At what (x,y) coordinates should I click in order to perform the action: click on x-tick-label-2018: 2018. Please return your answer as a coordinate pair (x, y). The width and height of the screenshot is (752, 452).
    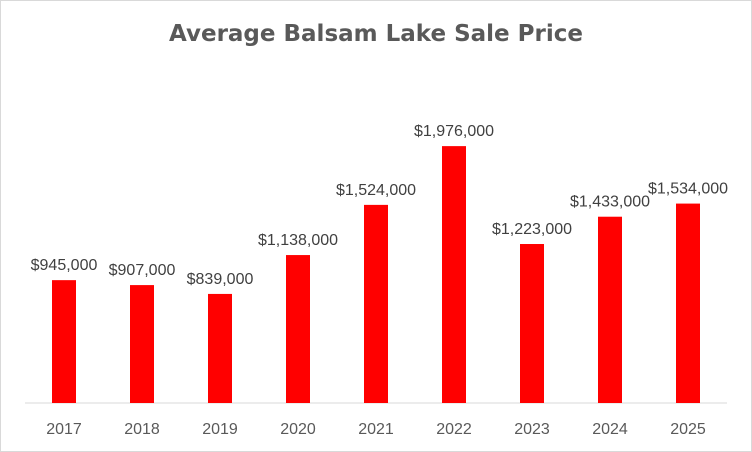
    Looking at the image, I should click on (142, 429).